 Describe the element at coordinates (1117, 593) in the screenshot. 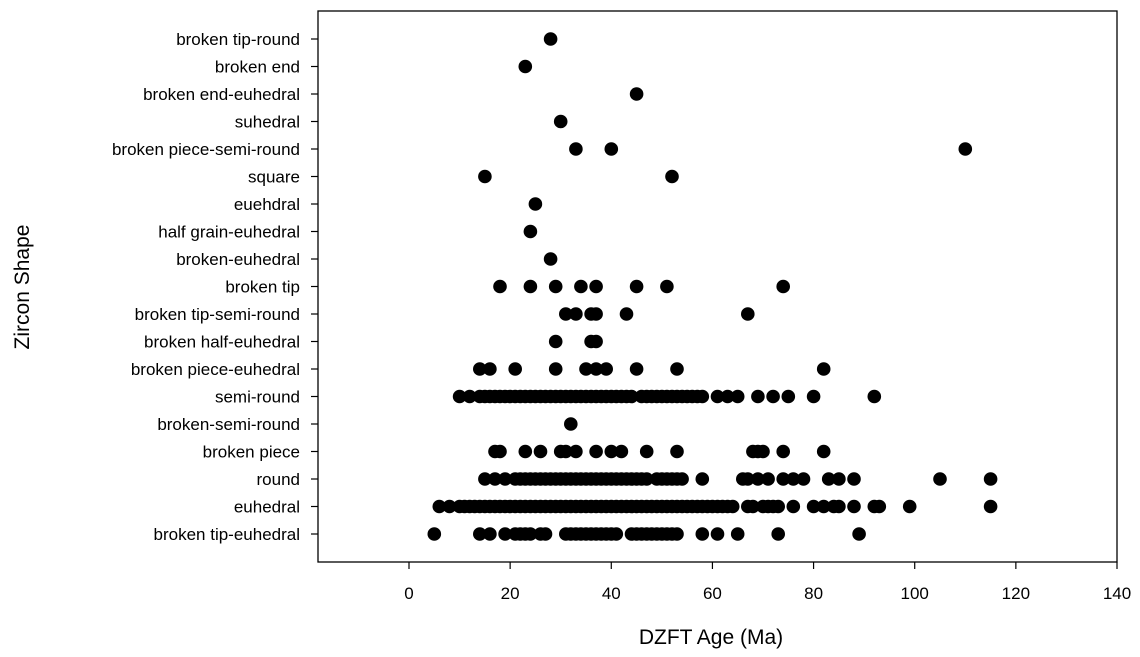

I see `x-tick-label: 140` at that location.